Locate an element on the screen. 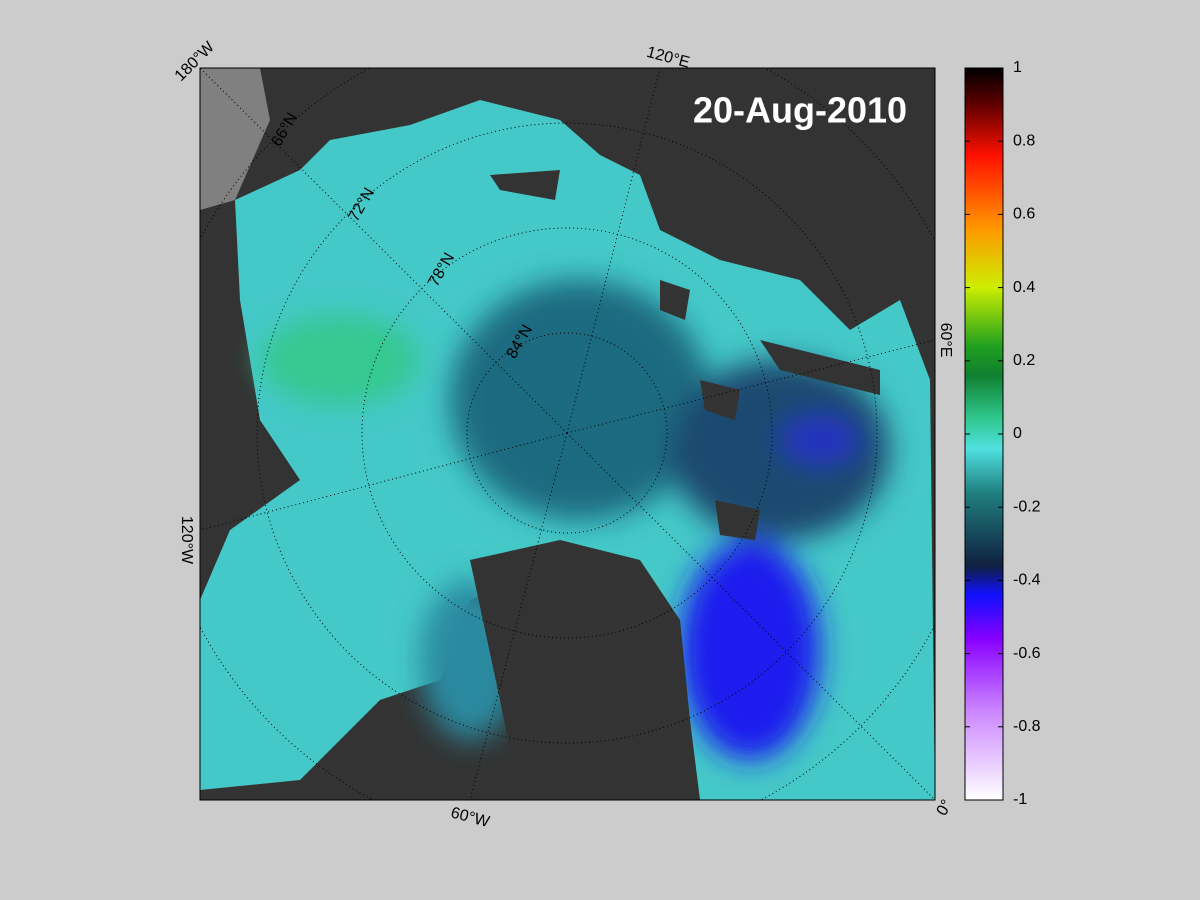  islands is located at coordinates (685, 355).